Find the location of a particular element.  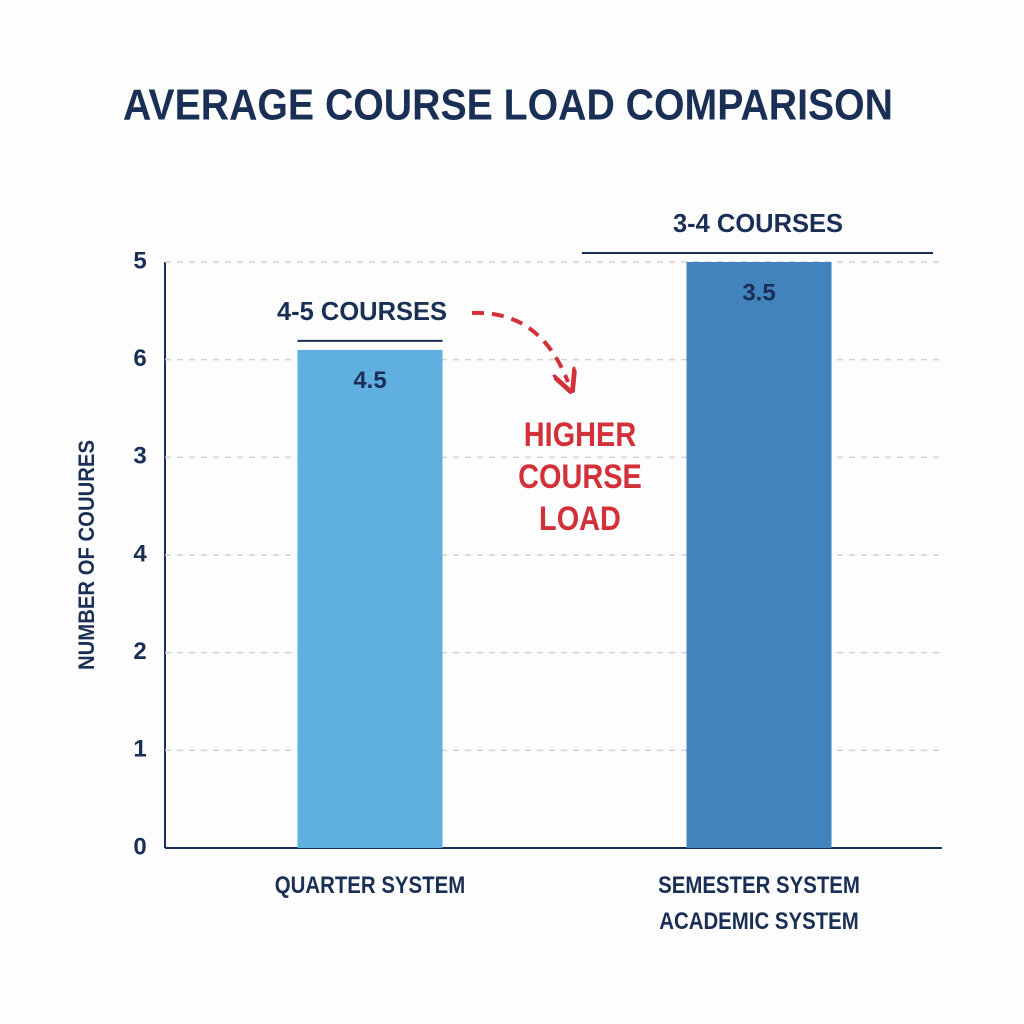

x-tick-label: SEMESTER SYSTEM ACADEMIC SYSTEM is located at coordinates (759, 903).